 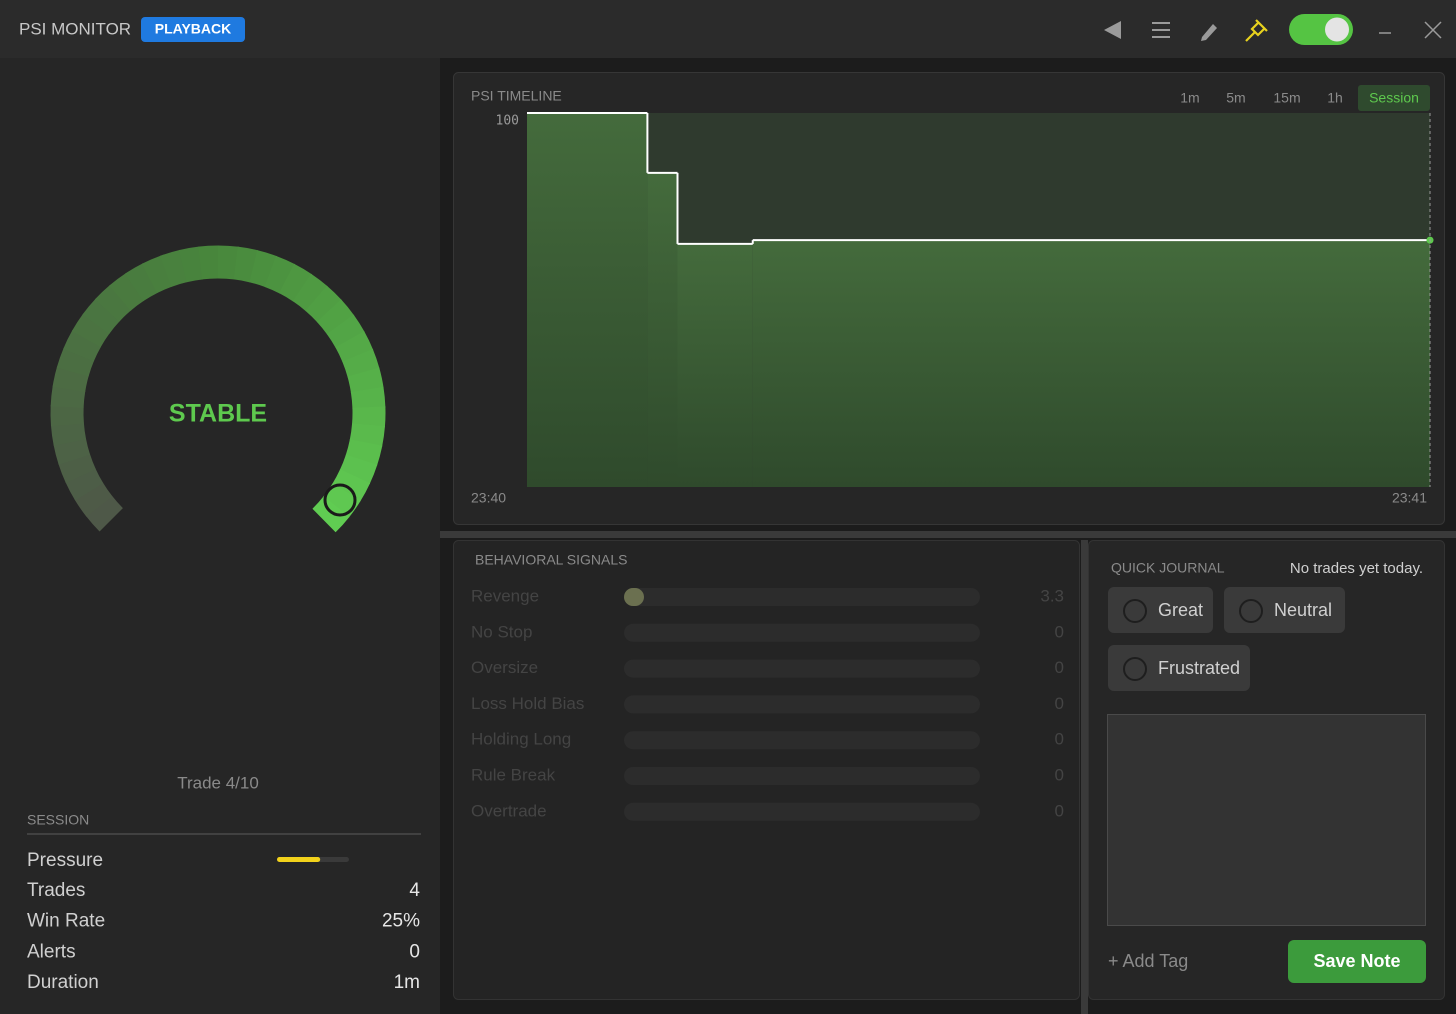 What do you see at coordinates (1209, 32) in the screenshot?
I see `edit-icon` at bounding box center [1209, 32].